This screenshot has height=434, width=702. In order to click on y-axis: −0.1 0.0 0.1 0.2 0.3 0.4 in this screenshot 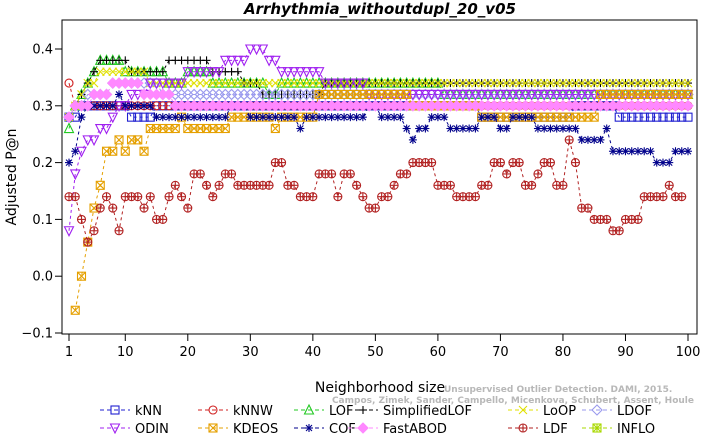, I will do `click(42, 192)`.